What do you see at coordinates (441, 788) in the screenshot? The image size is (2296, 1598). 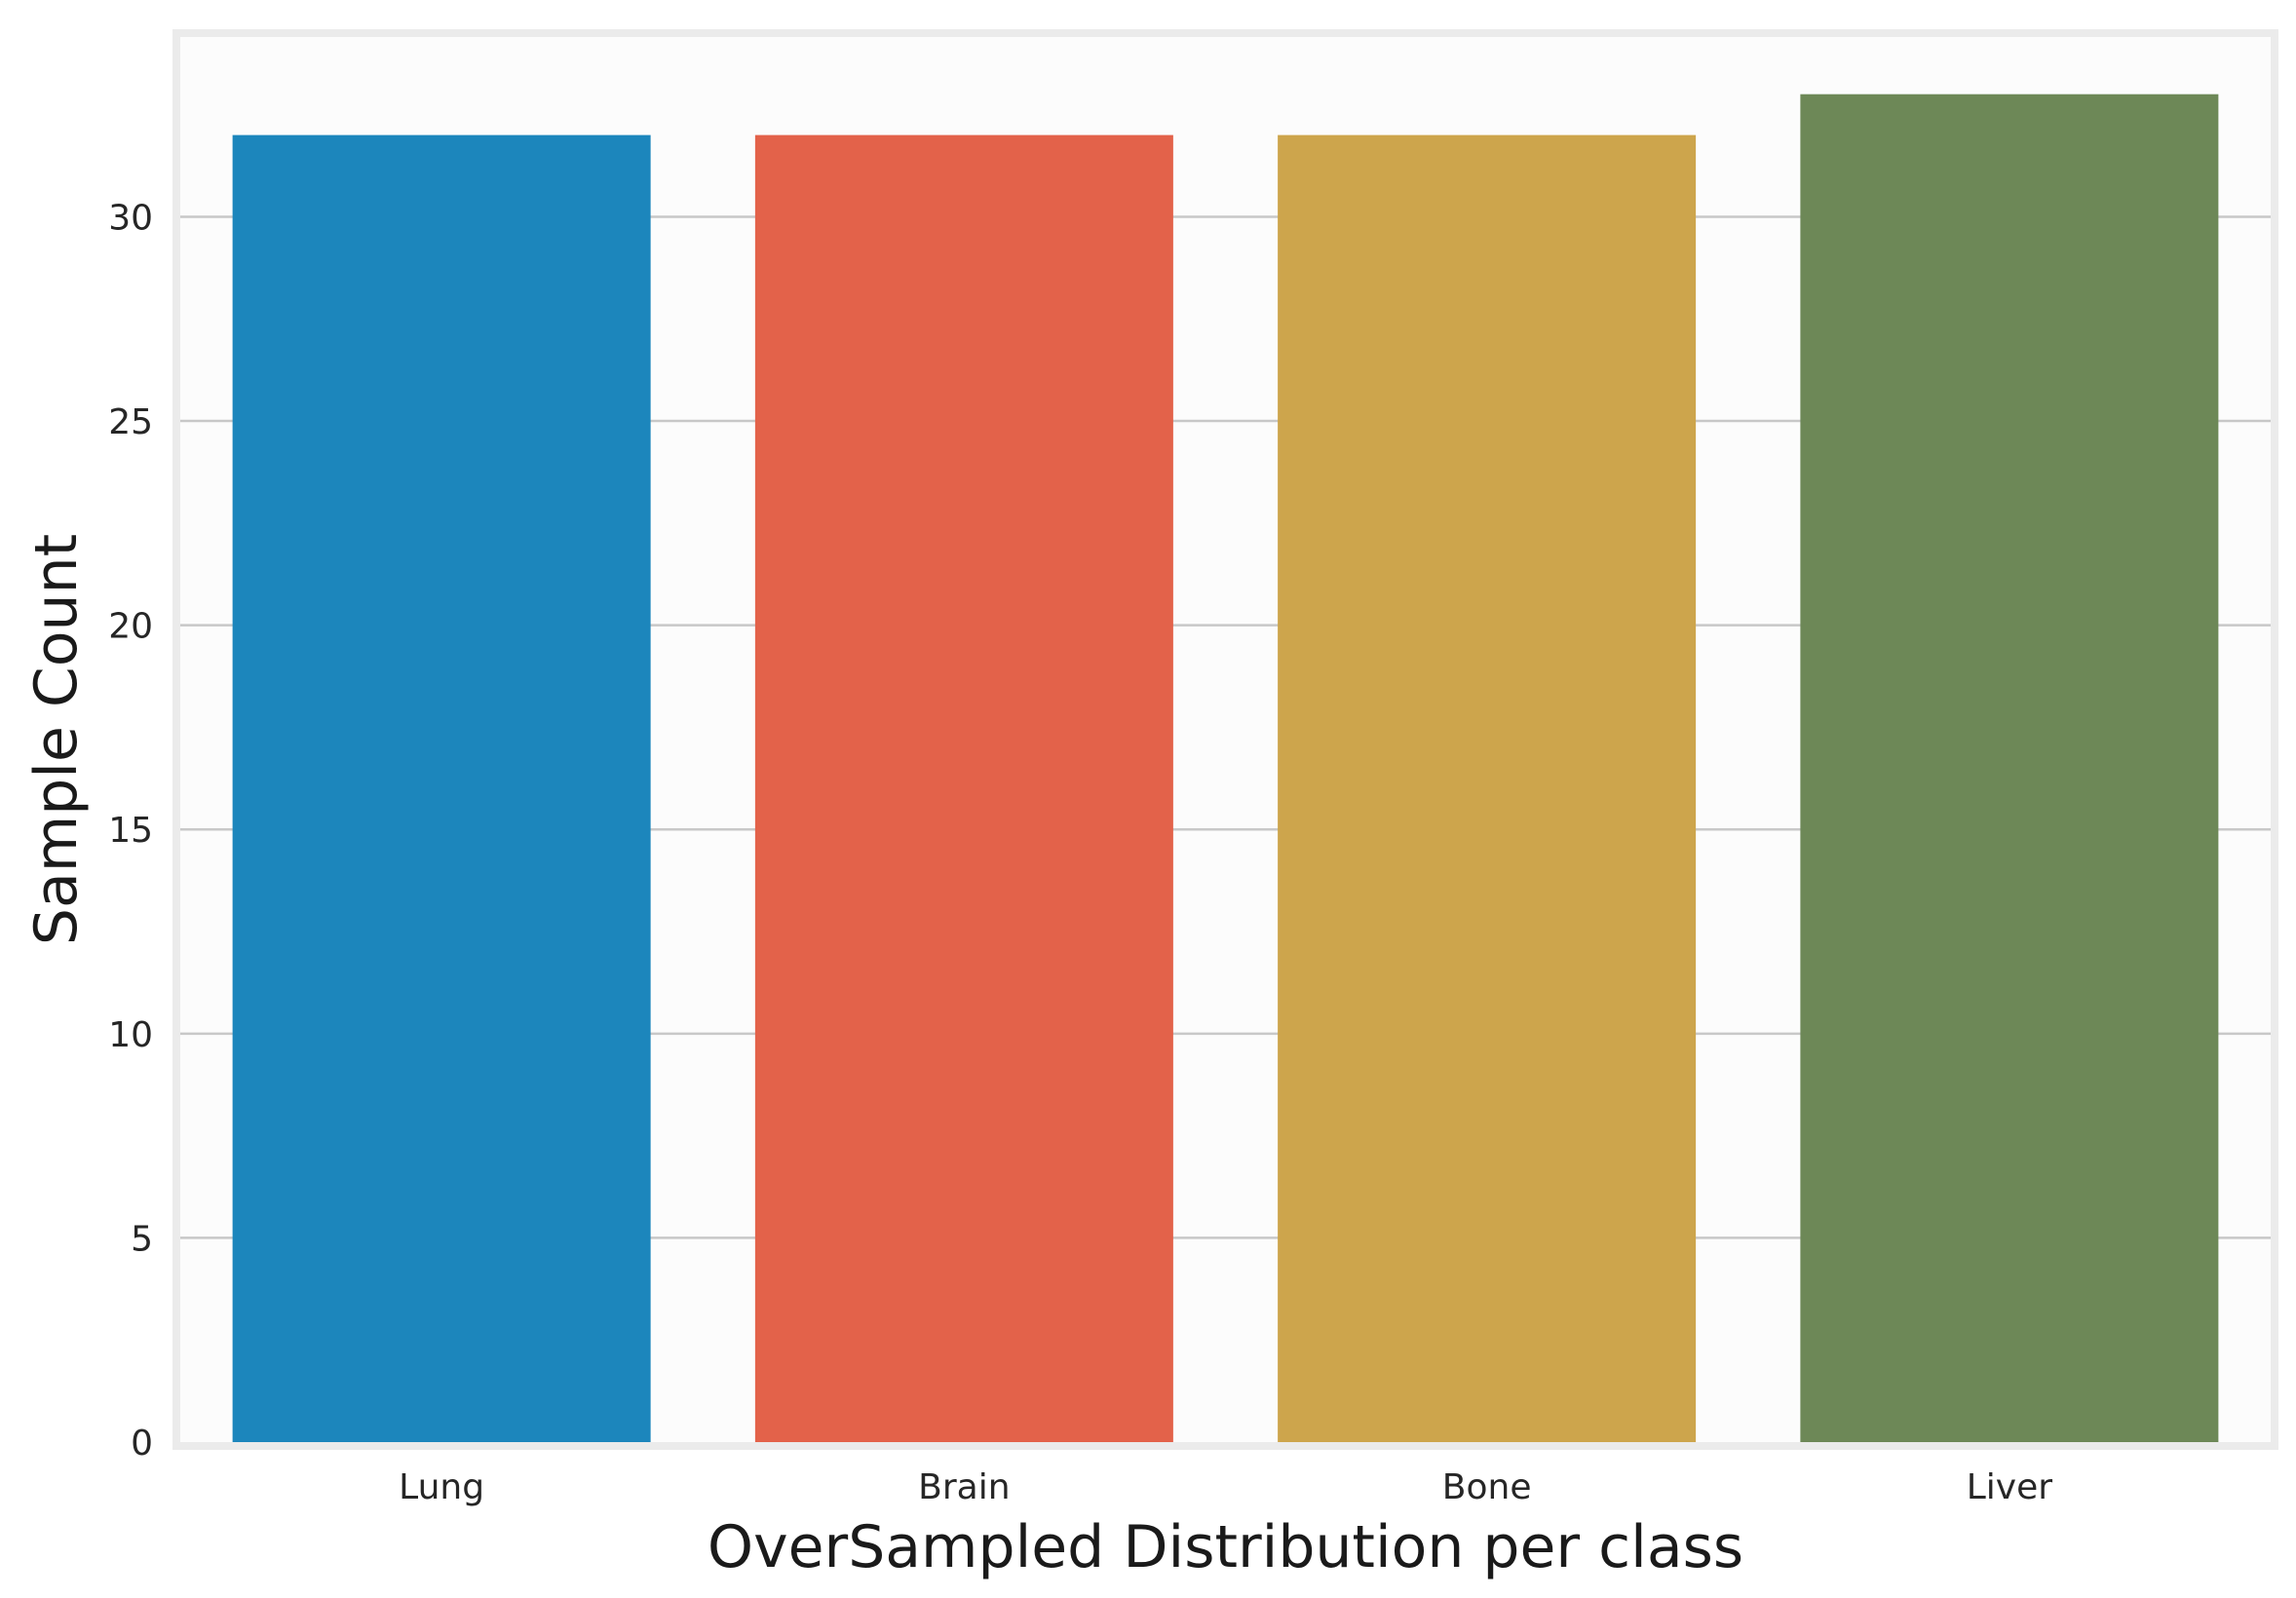 I see `bar-lung` at bounding box center [441, 788].